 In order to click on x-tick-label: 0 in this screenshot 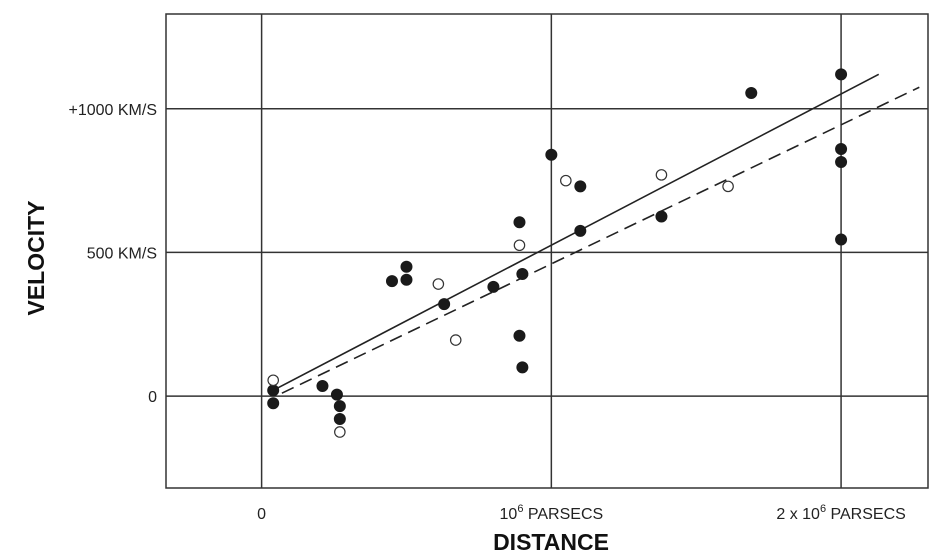, I will do `click(261, 514)`.